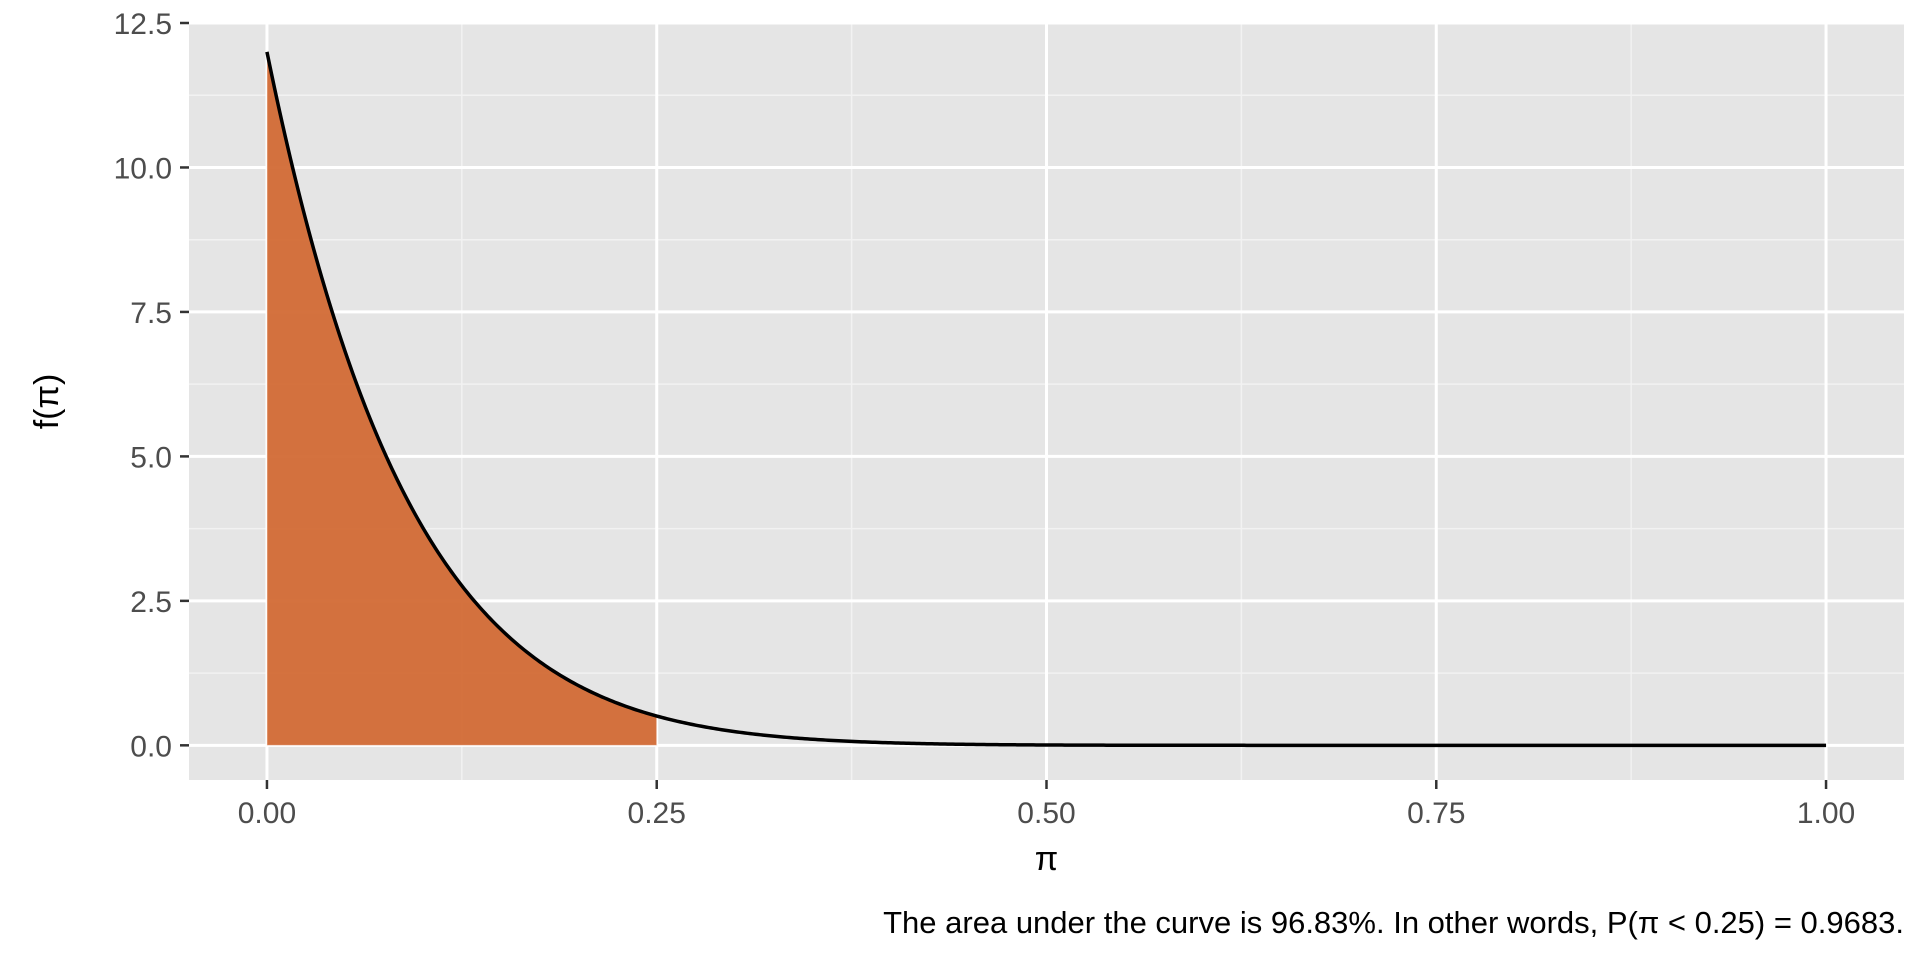  Describe the element at coordinates (267, 813) in the screenshot. I see `x-tick-label: 0.00` at that location.